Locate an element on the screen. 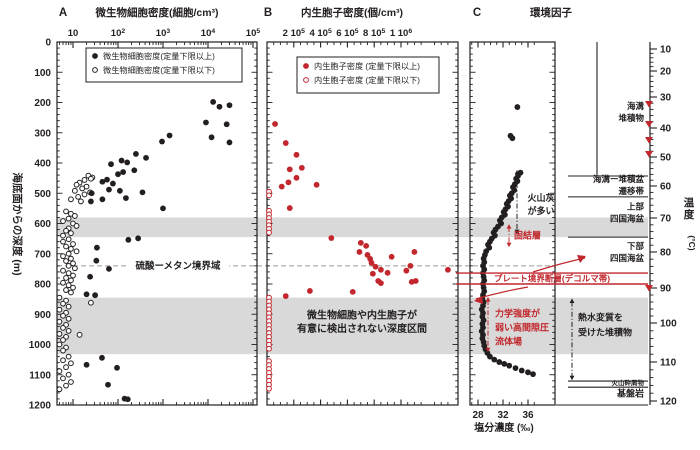 This screenshot has height=450, width=700. depth-tick-label: 700 is located at coordinates (42, 254).